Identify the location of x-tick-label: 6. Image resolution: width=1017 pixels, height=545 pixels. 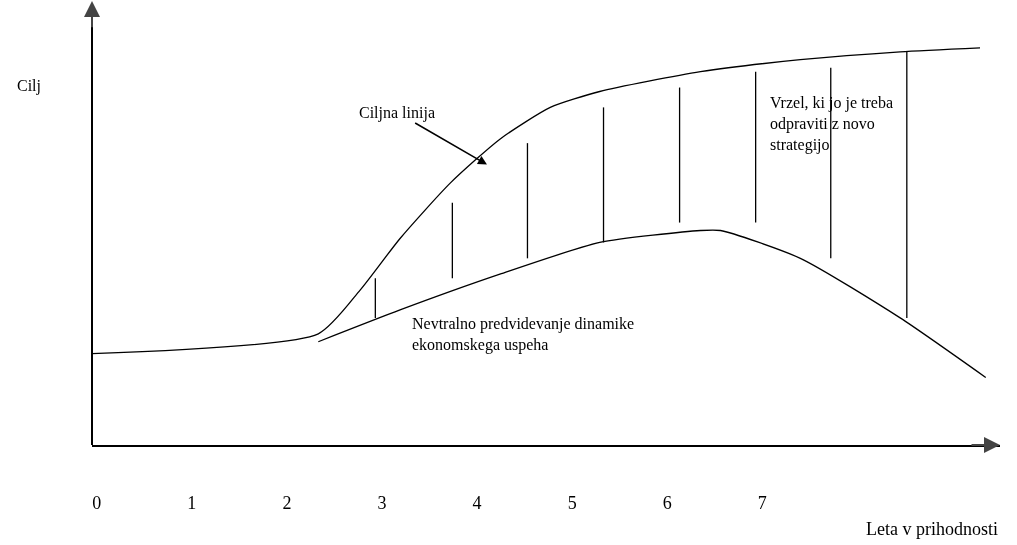
(667, 502).